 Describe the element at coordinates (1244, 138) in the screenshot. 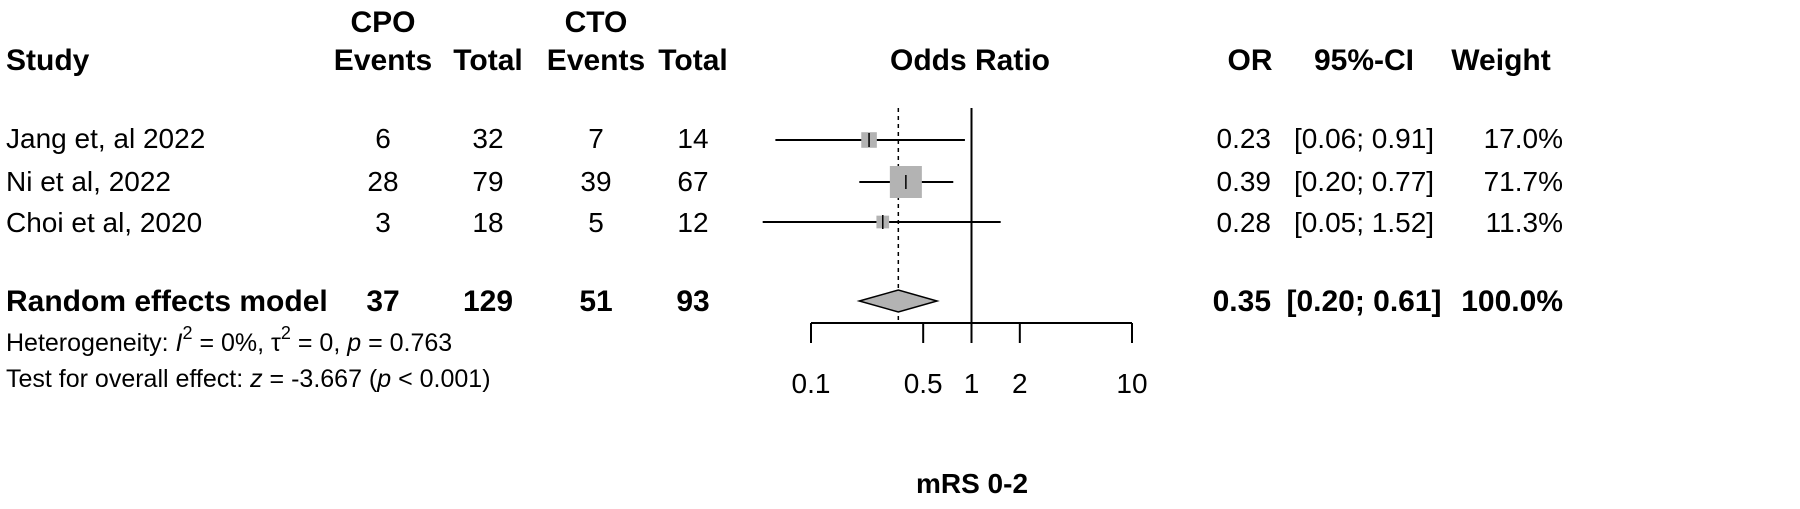

I see `or-value: 0.23` at that location.